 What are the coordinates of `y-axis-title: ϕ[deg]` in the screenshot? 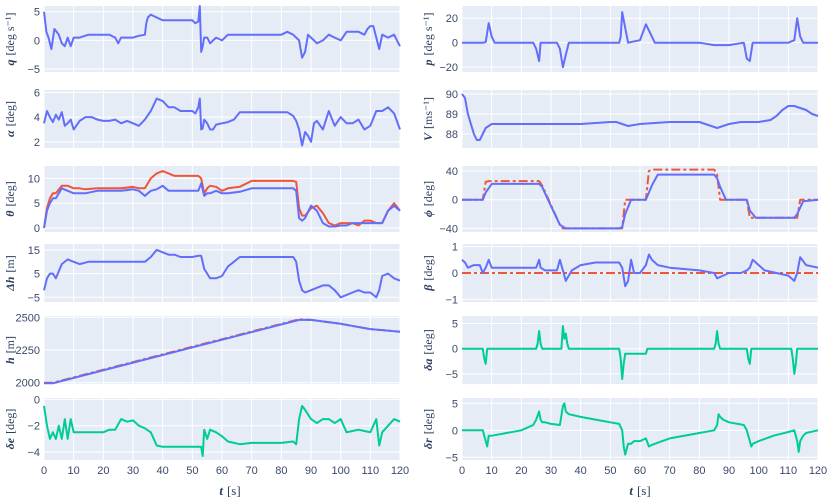 It's located at (428, 199).